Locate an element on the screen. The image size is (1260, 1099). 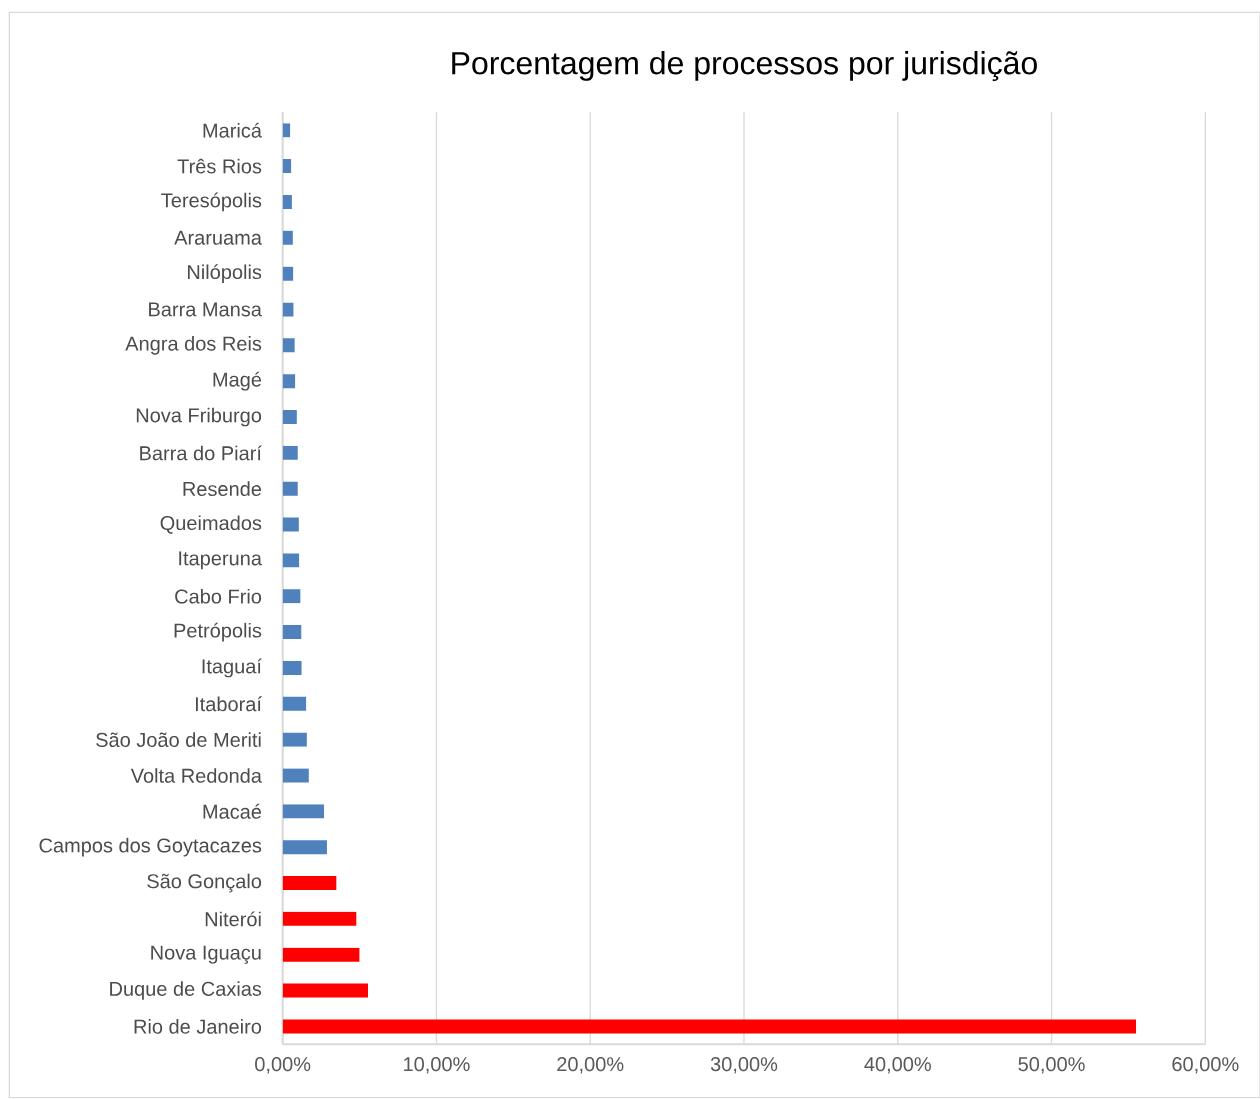
y-tick-label: Araruama is located at coordinates (218, 237).